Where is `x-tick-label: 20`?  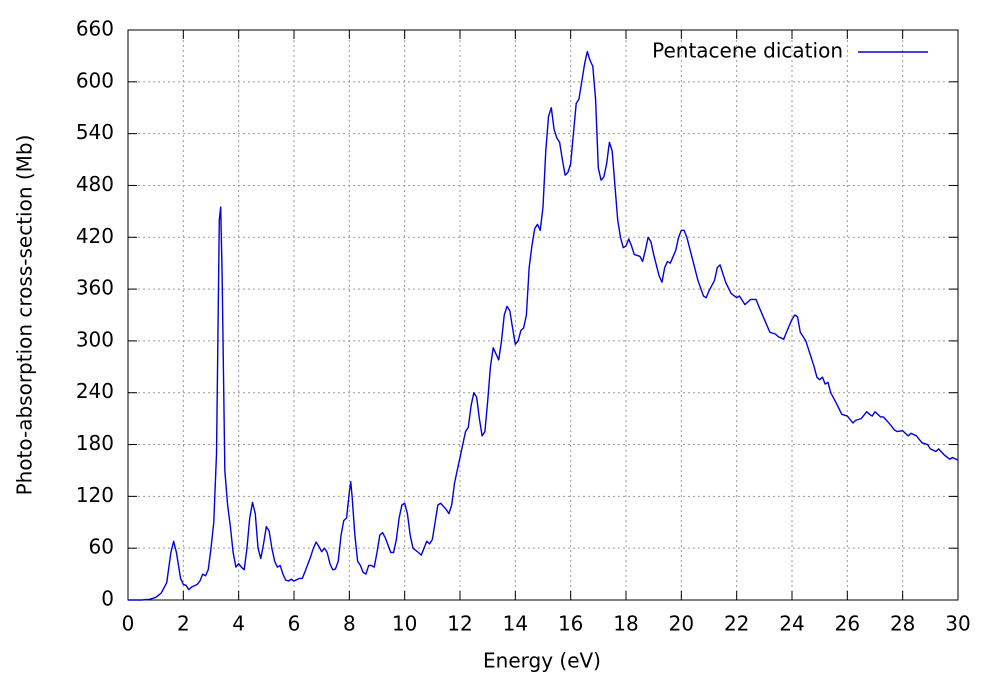
x-tick-label: 20 is located at coordinates (681, 624).